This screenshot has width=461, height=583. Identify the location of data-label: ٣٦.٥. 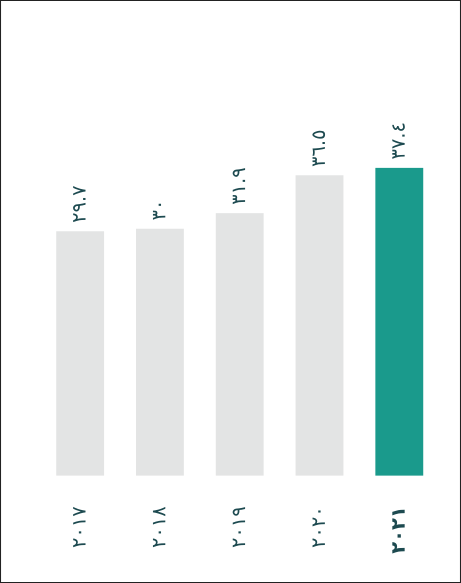
(319, 148).